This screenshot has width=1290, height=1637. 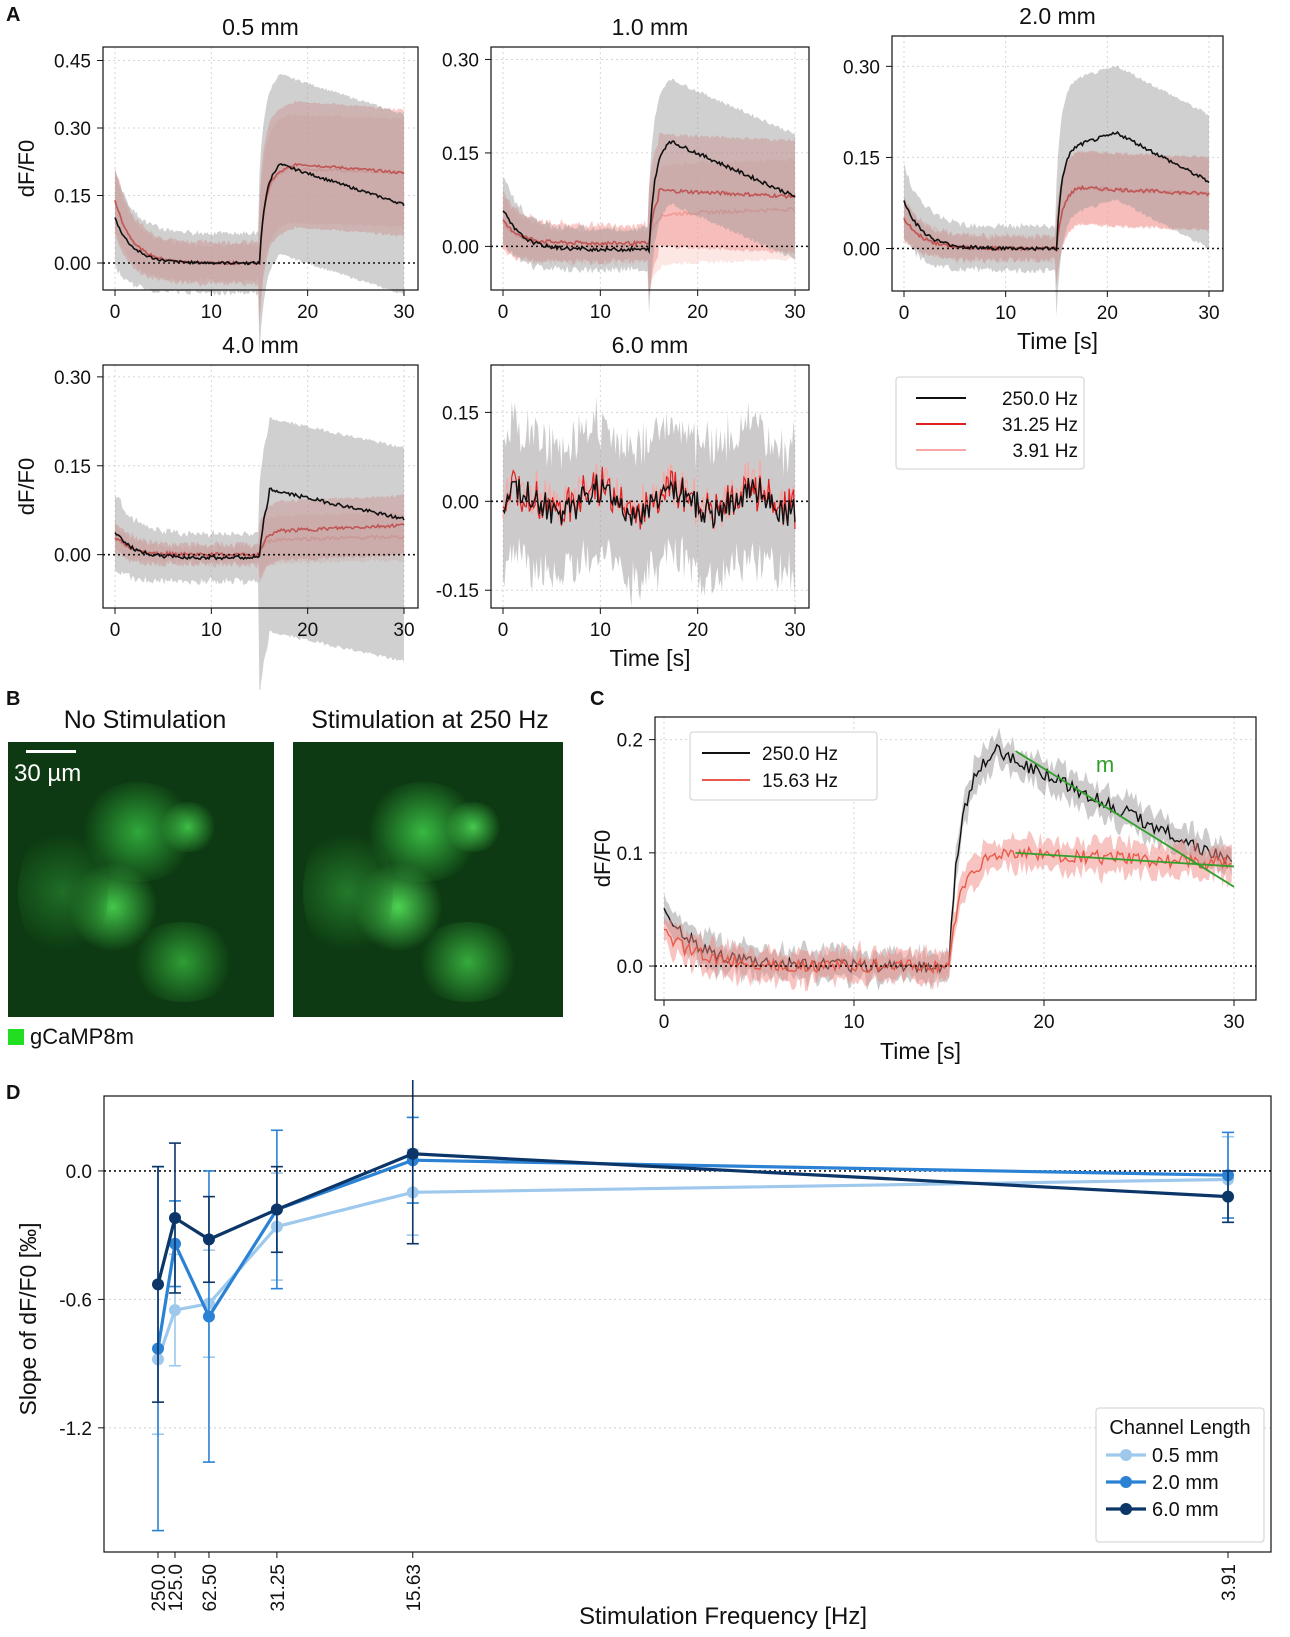 What do you see at coordinates (948, 911) in the screenshot?
I see `band-15-63hz` at bounding box center [948, 911].